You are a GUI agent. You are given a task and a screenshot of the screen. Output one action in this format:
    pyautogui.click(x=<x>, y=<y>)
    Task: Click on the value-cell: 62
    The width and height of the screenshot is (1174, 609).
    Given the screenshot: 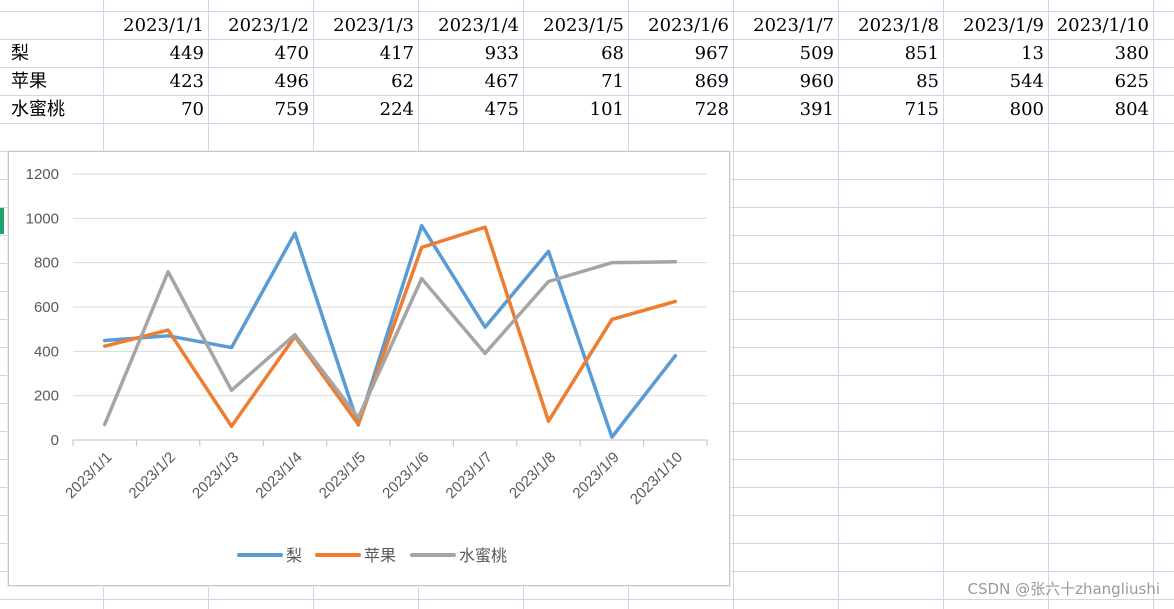 What is the action you would take?
    pyautogui.click(x=402, y=81)
    